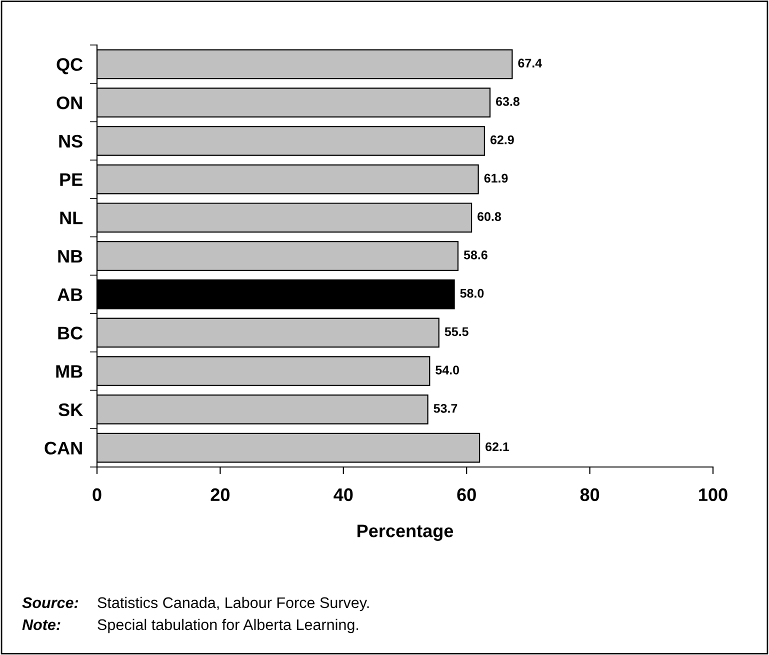 This screenshot has width=769, height=655. What do you see at coordinates (70, 256) in the screenshot?
I see `y-tick-label: NB` at bounding box center [70, 256].